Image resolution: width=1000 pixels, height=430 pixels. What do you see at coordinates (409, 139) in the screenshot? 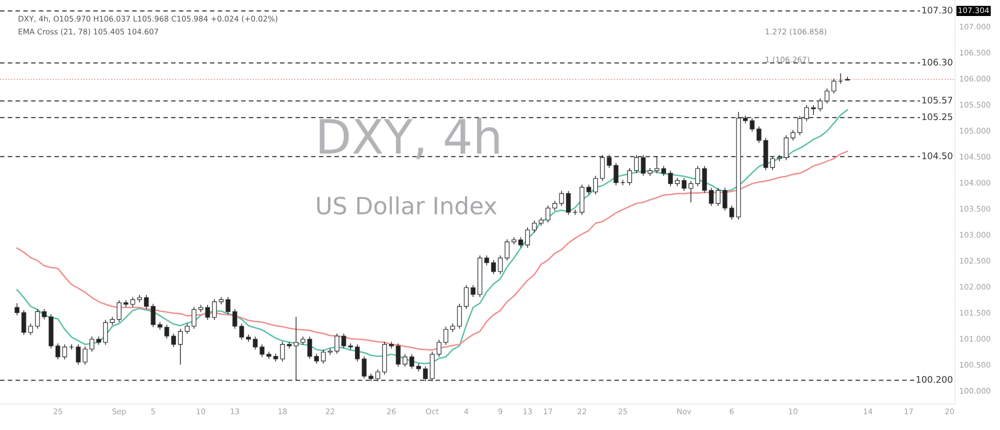
I see `text: DXY, 4h` at bounding box center [409, 139].